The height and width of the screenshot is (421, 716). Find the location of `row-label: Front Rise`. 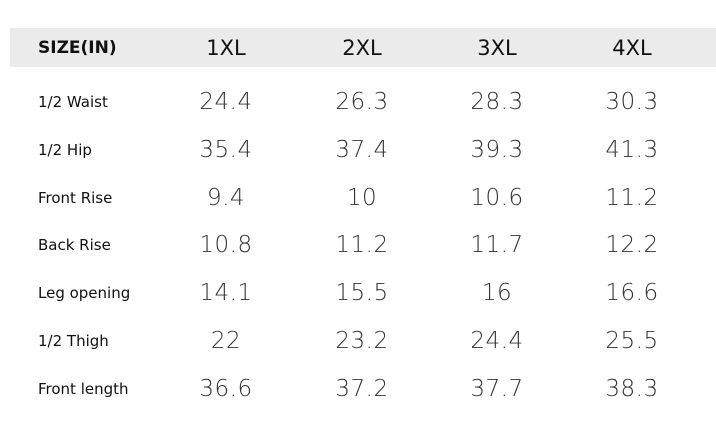

row-label: Front Rise is located at coordinates (75, 197).